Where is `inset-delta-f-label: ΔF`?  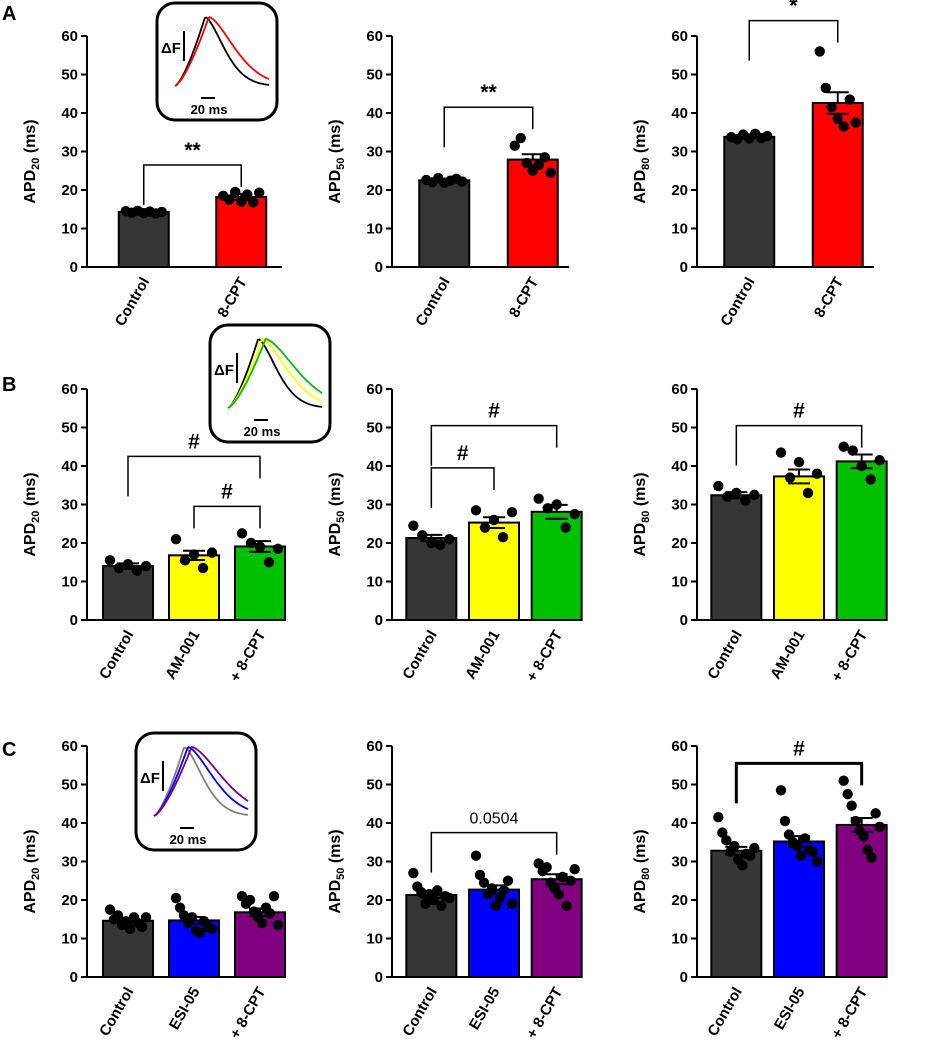 inset-delta-f-label: ΔF is located at coordinates (224, 370).